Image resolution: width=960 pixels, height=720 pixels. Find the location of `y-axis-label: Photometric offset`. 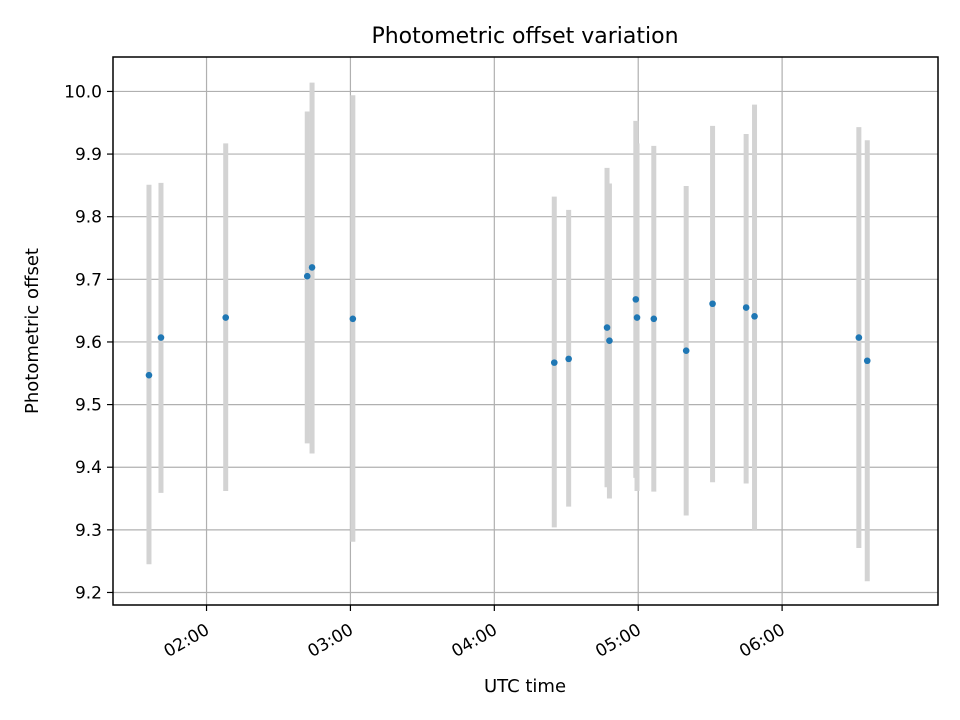

y-axis-label: Photometric offset is located at coordinates (32, 331).